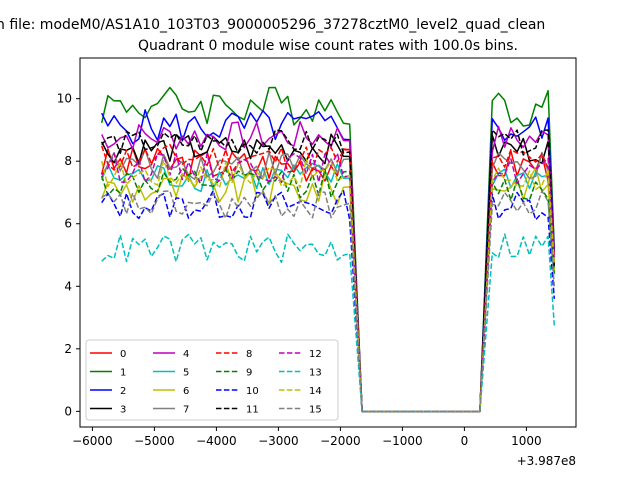 The width and height of the screenshot is (640, 480). Describe the element at coordinates (526, 441) in the screenshot. I see `x-tick-label: 1000` at that location.